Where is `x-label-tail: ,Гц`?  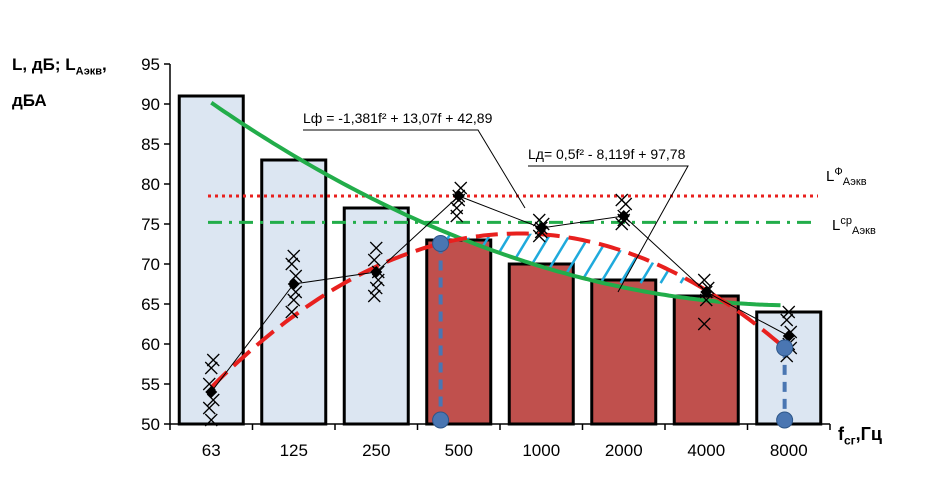 x-label-tail: ,Гц is located at coordinates (868, 434).